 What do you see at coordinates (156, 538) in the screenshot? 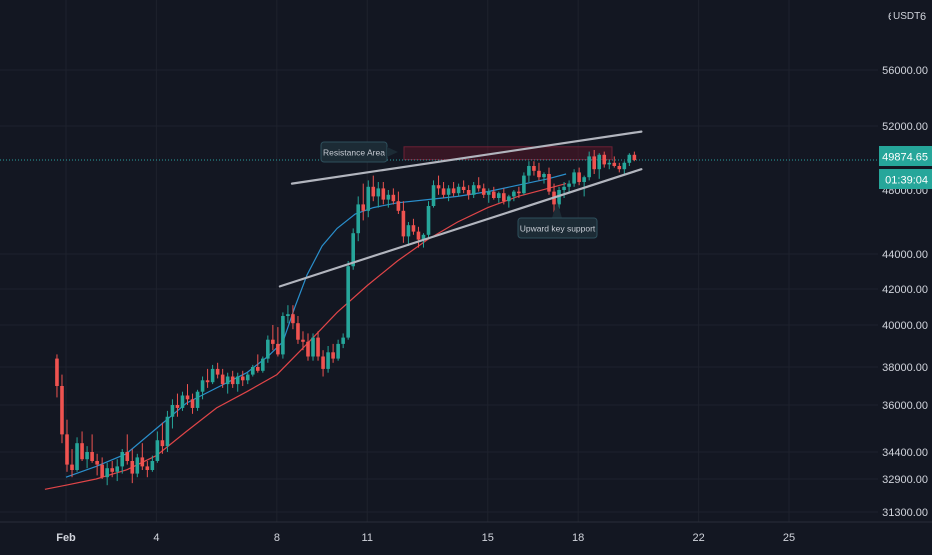
I see `time-tick-label: 4` at bounding box center [156, 538].